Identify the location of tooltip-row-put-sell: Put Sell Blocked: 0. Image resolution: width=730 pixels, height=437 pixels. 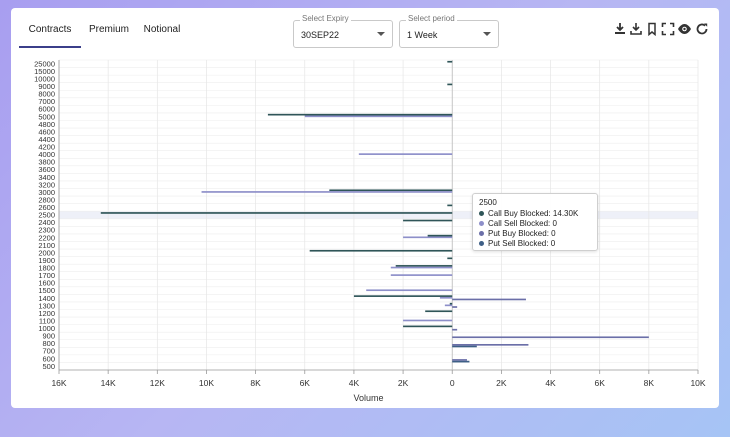
(517, 244).